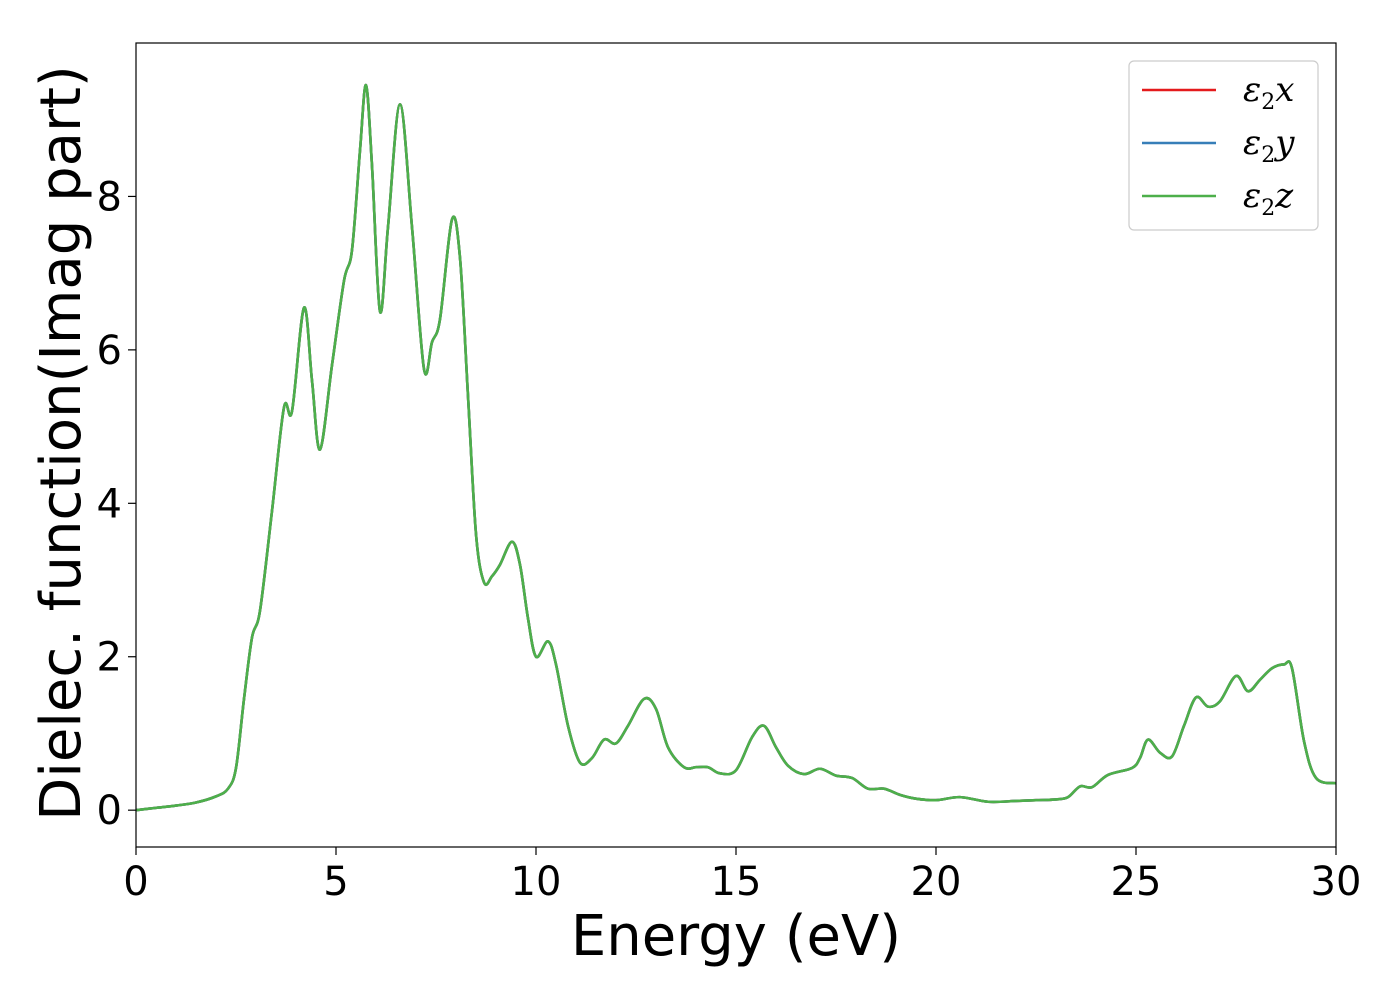  Describe the element at coordinates (936, 882) in the screenshot. I see `x-tick-label: 20` at that location.